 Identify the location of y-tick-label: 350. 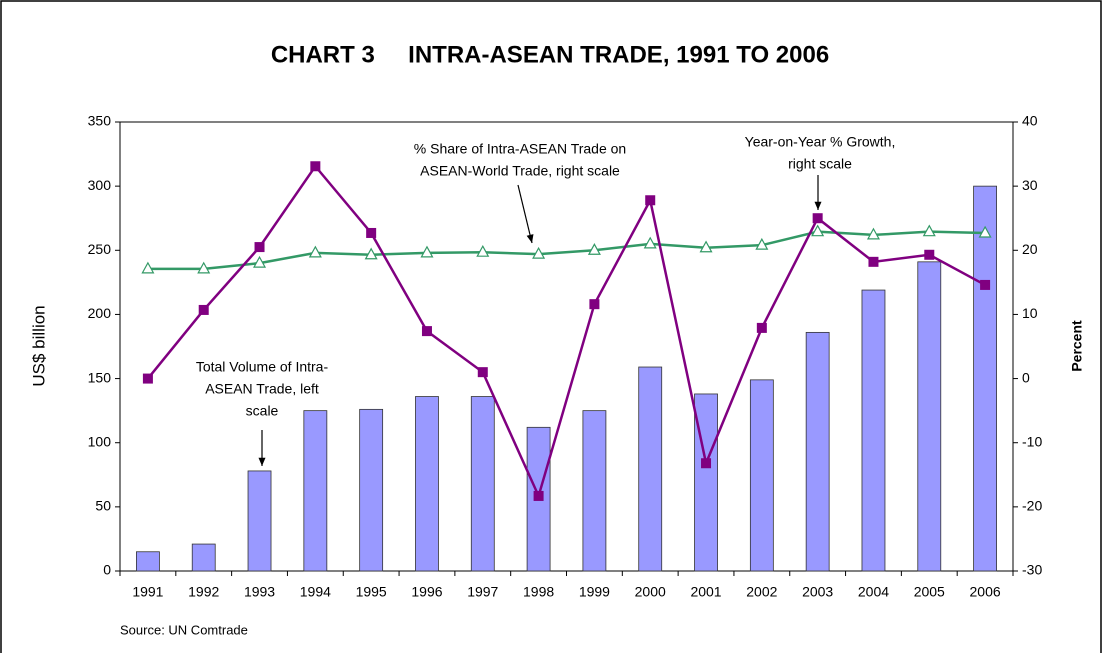
(100, 121).